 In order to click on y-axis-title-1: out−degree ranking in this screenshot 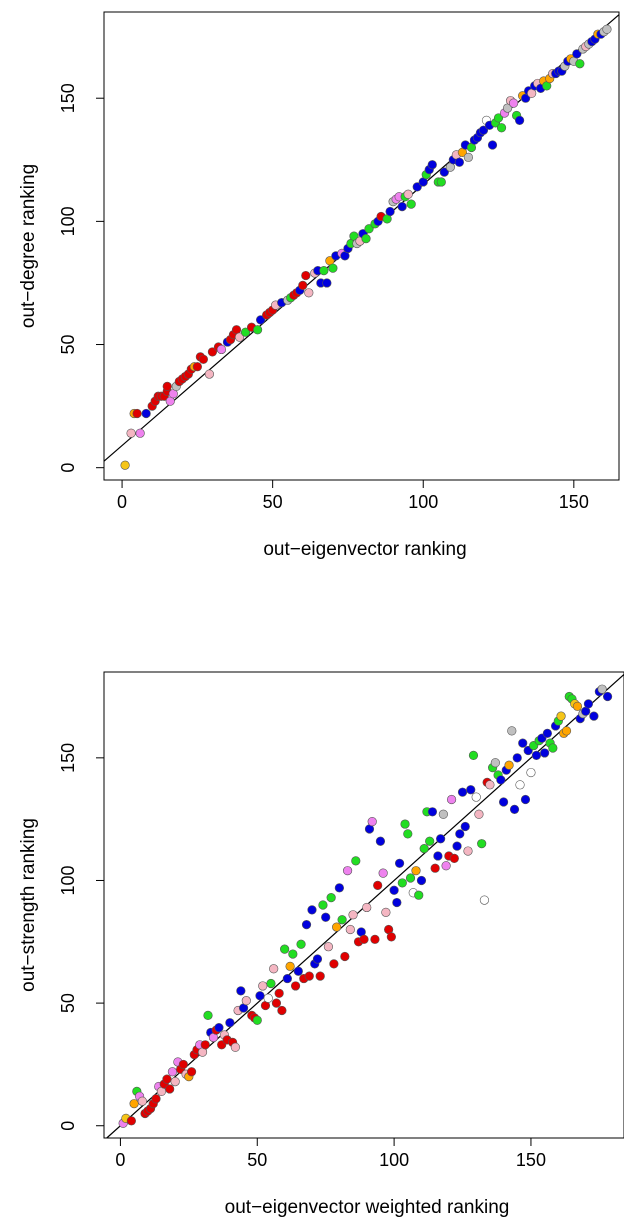, I will do `click(28, 246)`.